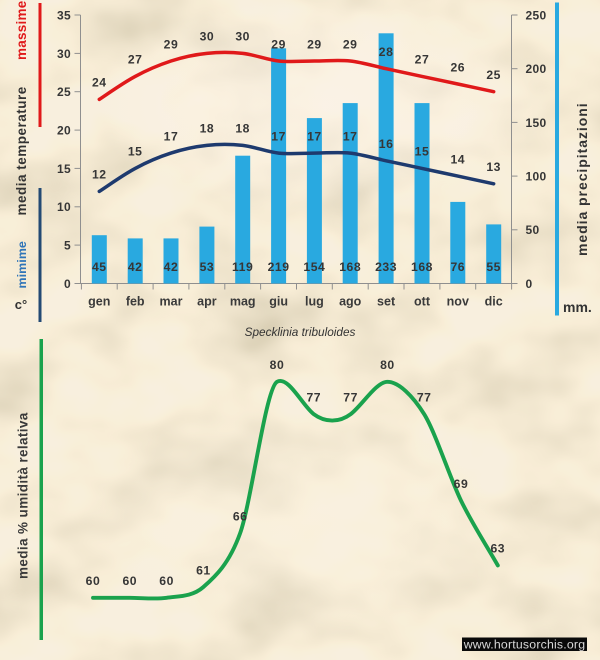  What do you see at coordinates (64, 131) in the screenshot?
I see `svg-text: 20` at bounding box center [64, 131].